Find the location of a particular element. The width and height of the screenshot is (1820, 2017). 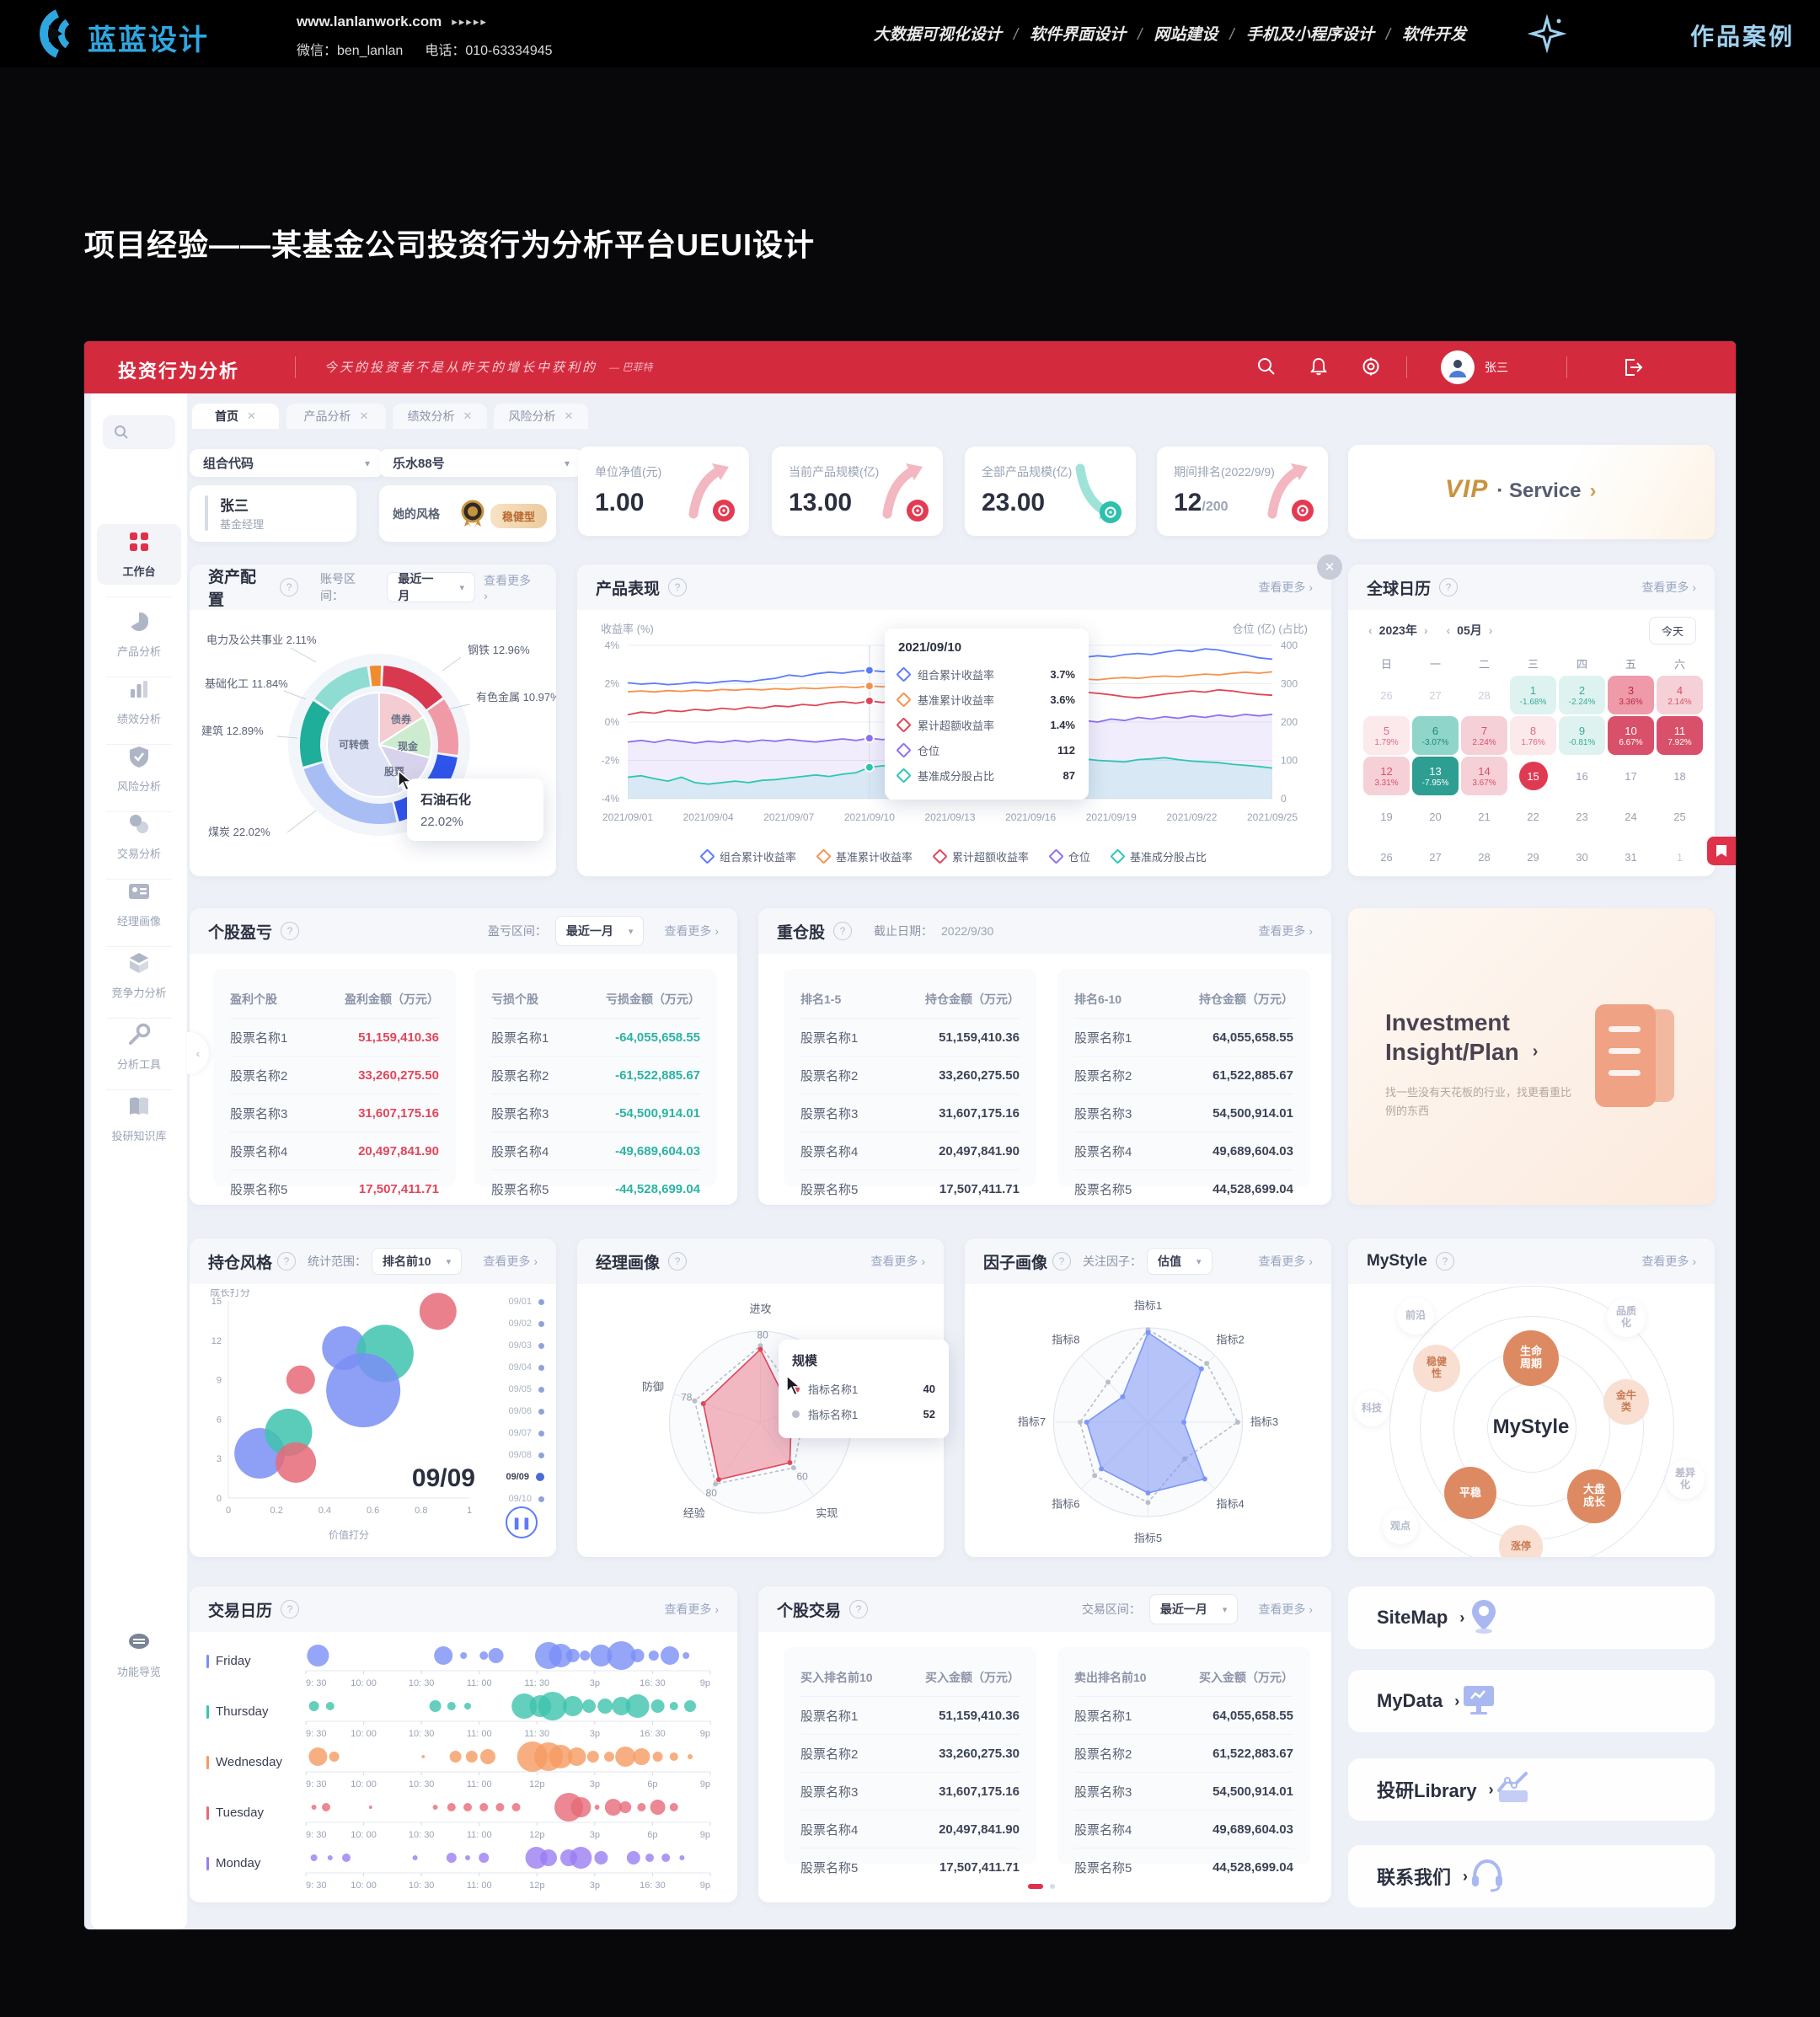

calendar-cell: 23 is located at coordinates (1582, 816).